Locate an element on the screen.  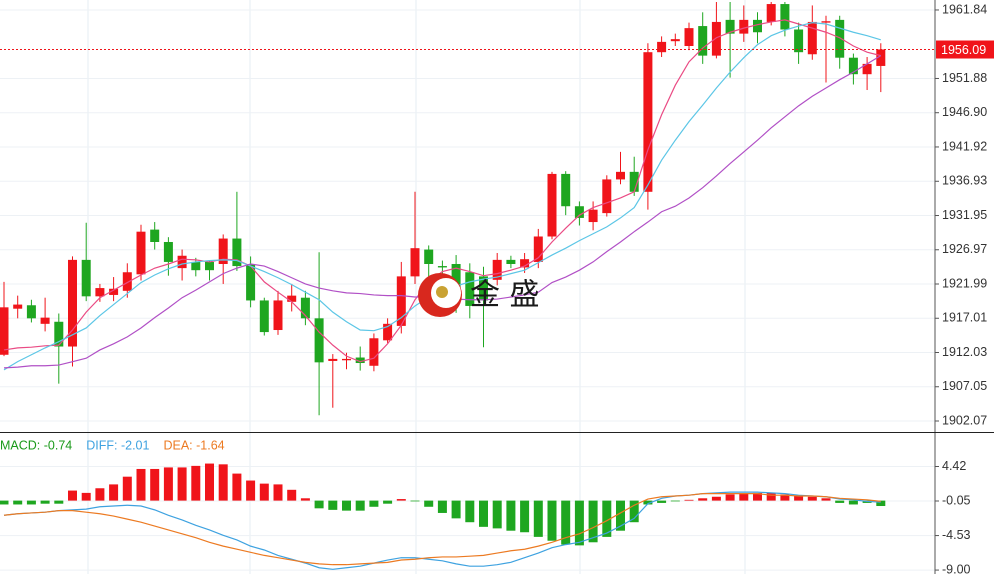
y-tick-label: 1912.03 is located at coordinates (964, 352).